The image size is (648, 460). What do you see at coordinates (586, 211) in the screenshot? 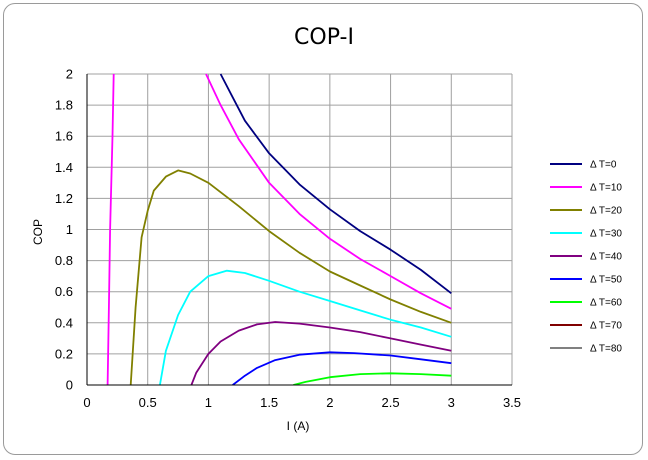
I see `legend-item: Δ T=20` at bounding box center [586, 211].